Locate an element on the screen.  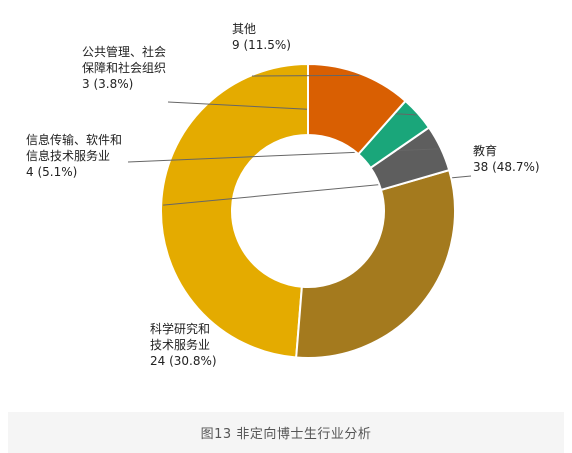
slice-value-label: 38 (48.7%) is located at coordinates (506, 167).